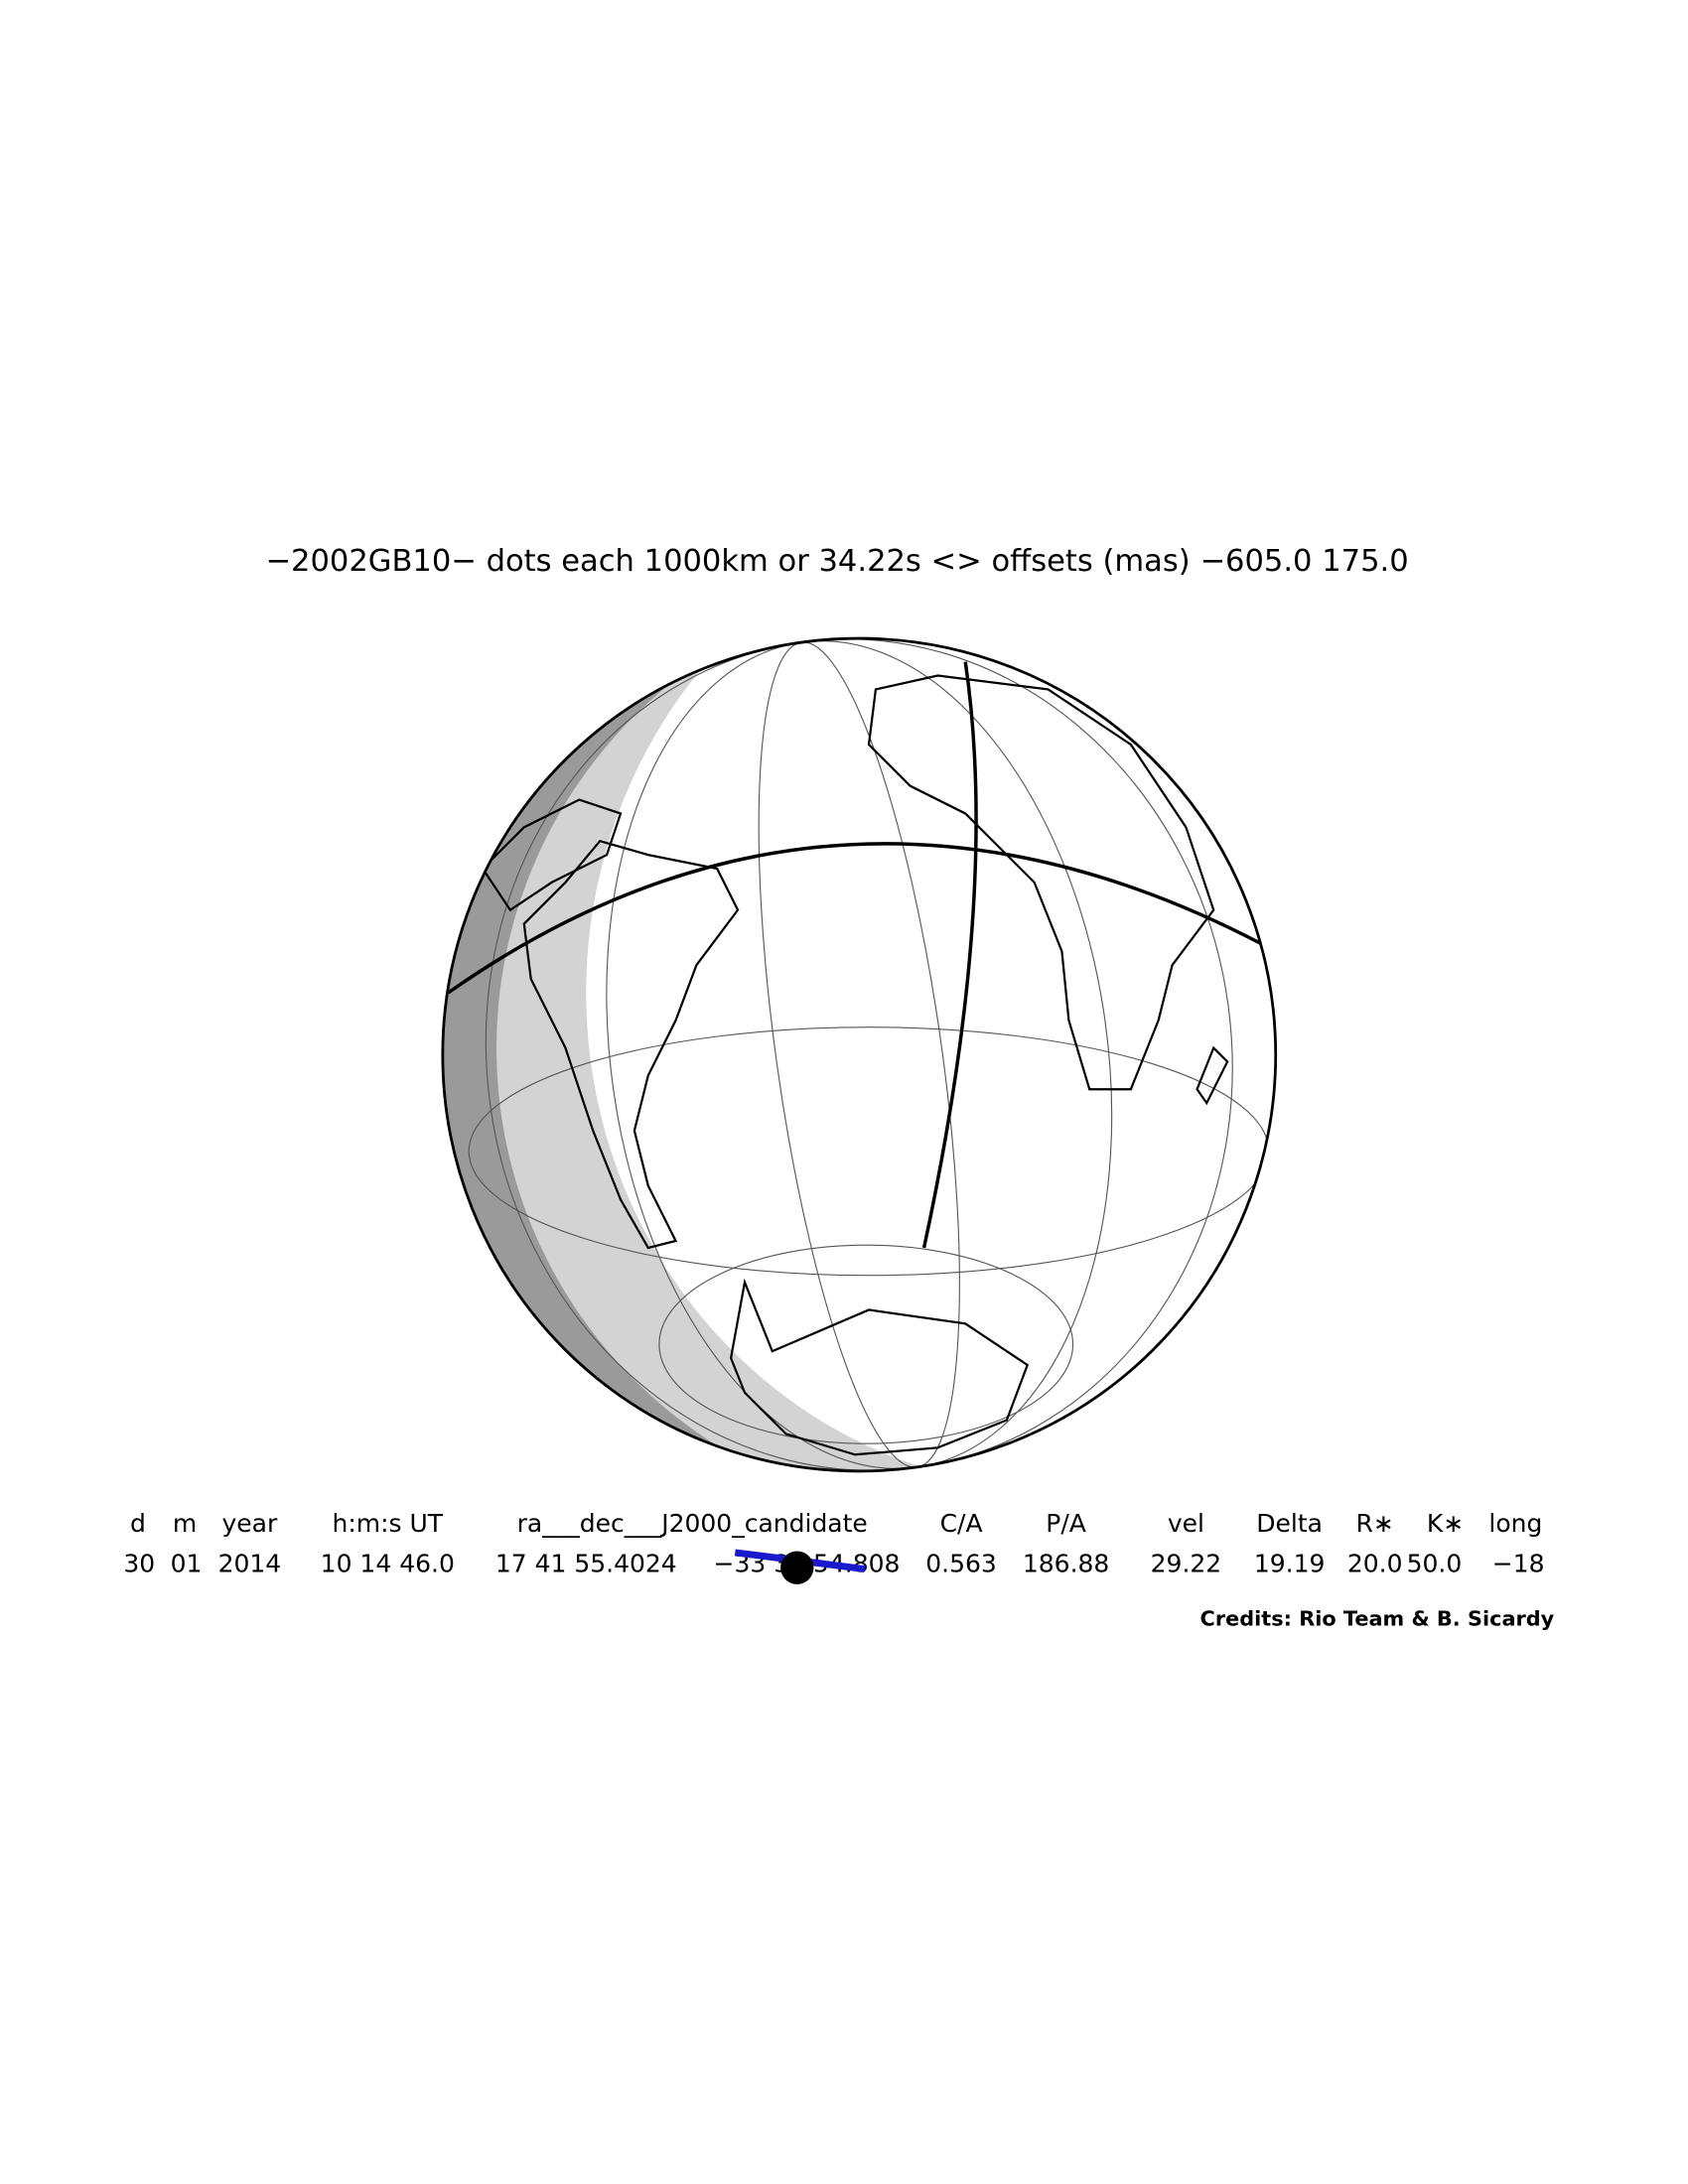 The width and height of the screenshot is (1688, 2184). I want to click on header-cell: Delta, so click(1289, 1523).